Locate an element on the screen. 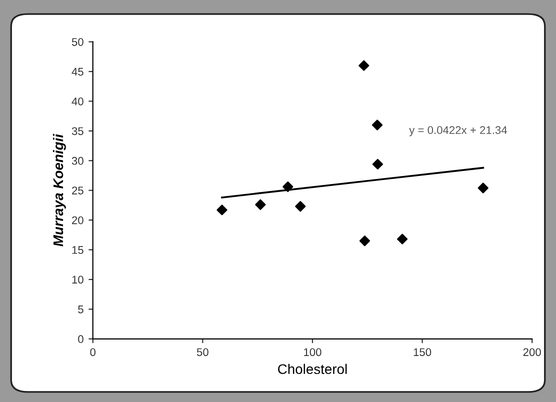 This screenshot has width=556, height=402. y-tick-label: 30 is located at coordinates (78, 160).